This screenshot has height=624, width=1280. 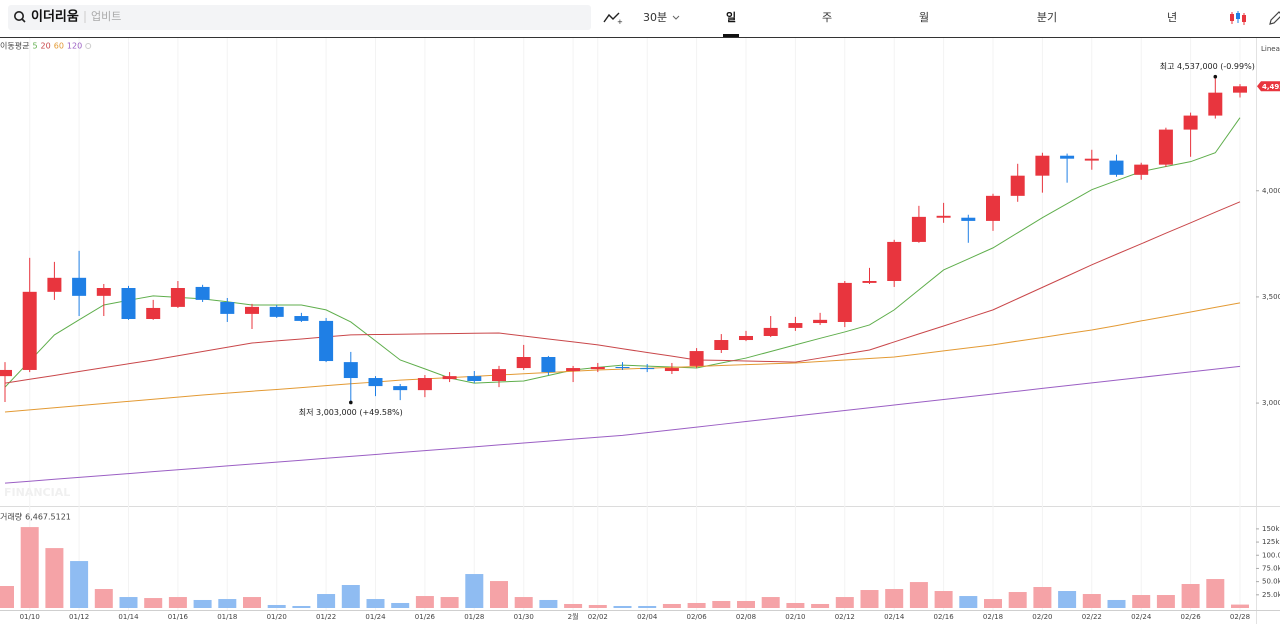 What do you see at coordinates (655, 17) in the screenshot?
I see `interval-select: 30분` at bounding box center [655, 17].